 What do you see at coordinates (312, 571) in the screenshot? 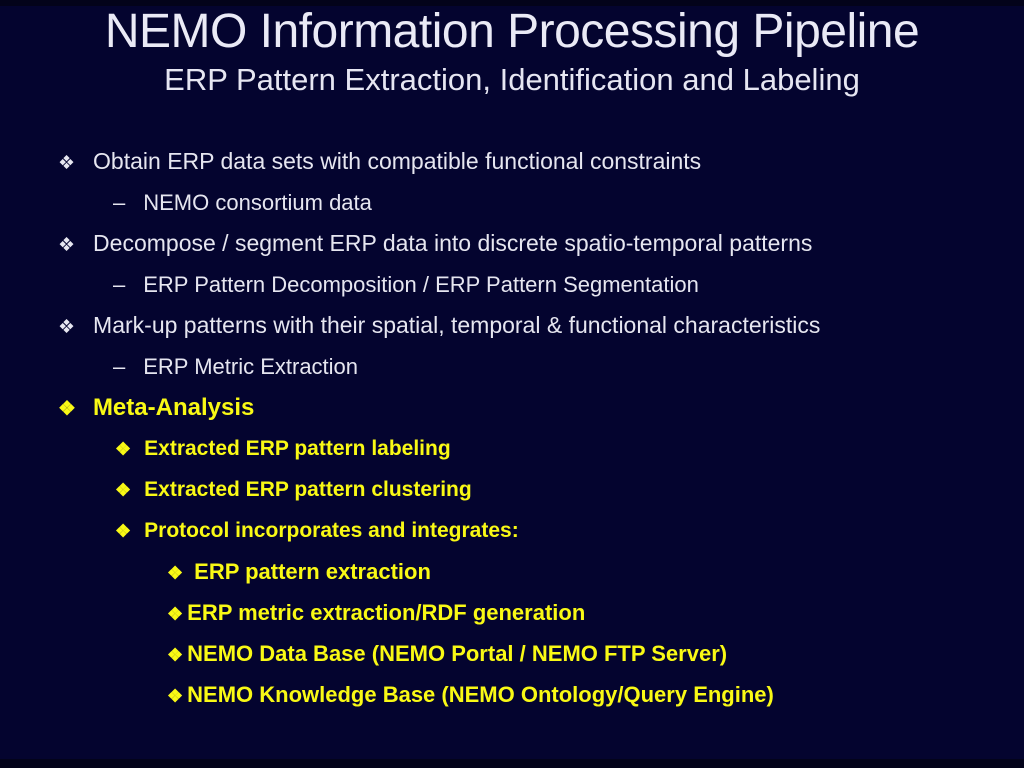
I see `bullet-text: ERP pattern extraction` at bounding box center [312, 571].